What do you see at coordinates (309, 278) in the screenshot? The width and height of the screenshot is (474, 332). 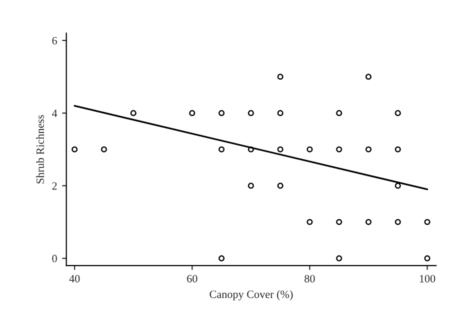 I see `x-tick-label: 80` at bounding box center [309, 278].